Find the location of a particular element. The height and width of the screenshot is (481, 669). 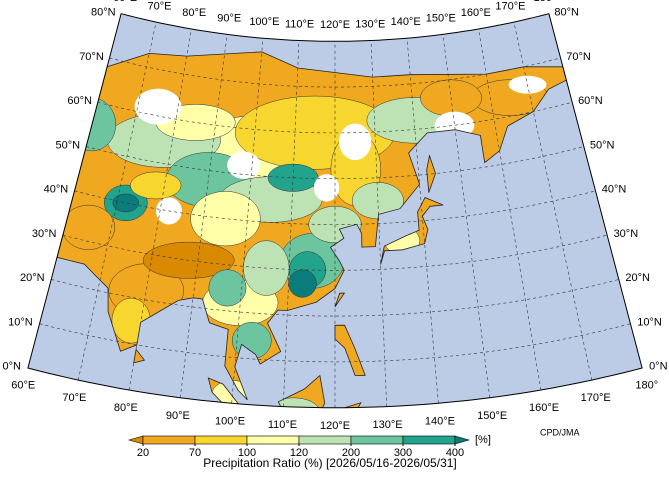

colorbar-tick-label: 300 is located at coordinates (403, 453).